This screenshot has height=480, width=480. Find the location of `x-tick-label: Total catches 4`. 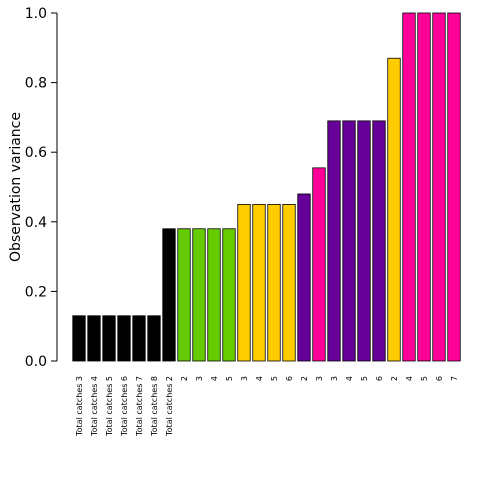

x-tick-label: Total catches 4 is located at coordinates (94, 406).